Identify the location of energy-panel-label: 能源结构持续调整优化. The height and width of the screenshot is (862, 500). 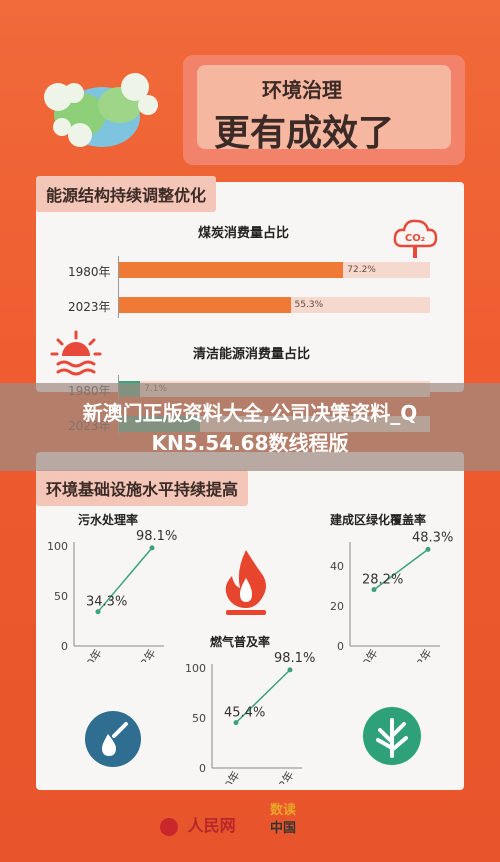
(126, 194).